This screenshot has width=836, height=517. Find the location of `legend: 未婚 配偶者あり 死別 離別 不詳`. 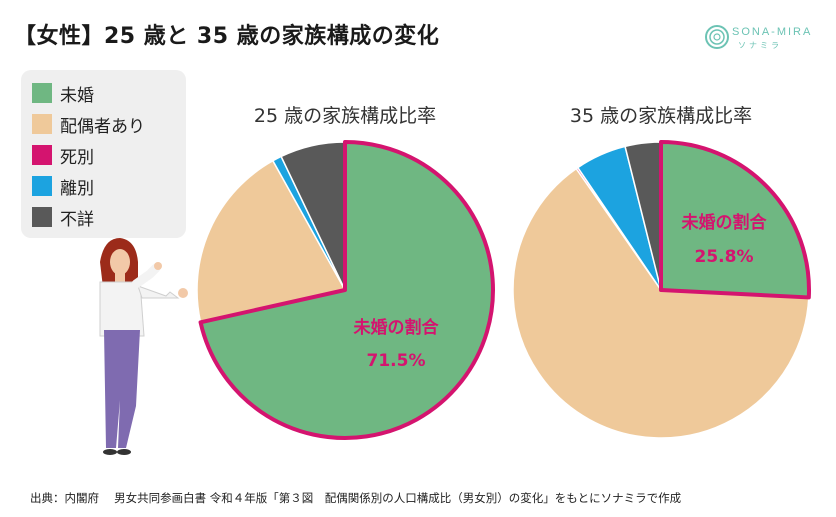

legend: 未婚 配偶者あり 死別 離別 不詳 is located at coordinates (103, 154).